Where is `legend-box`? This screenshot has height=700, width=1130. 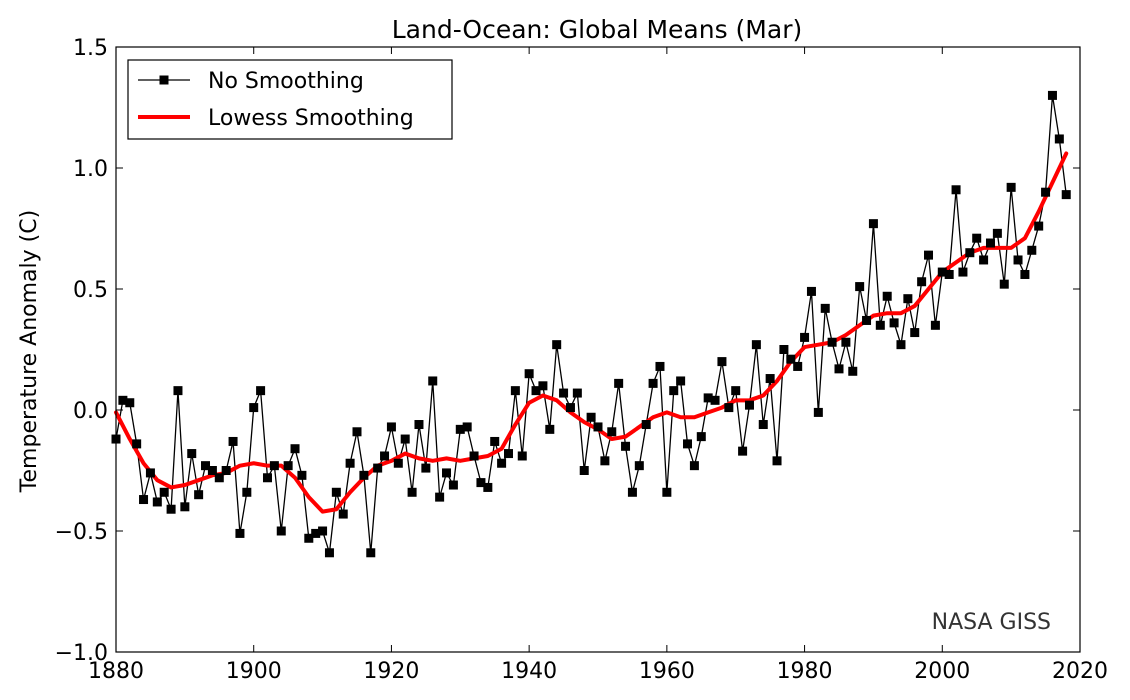
legend-box is located at coordinates (290, 99).